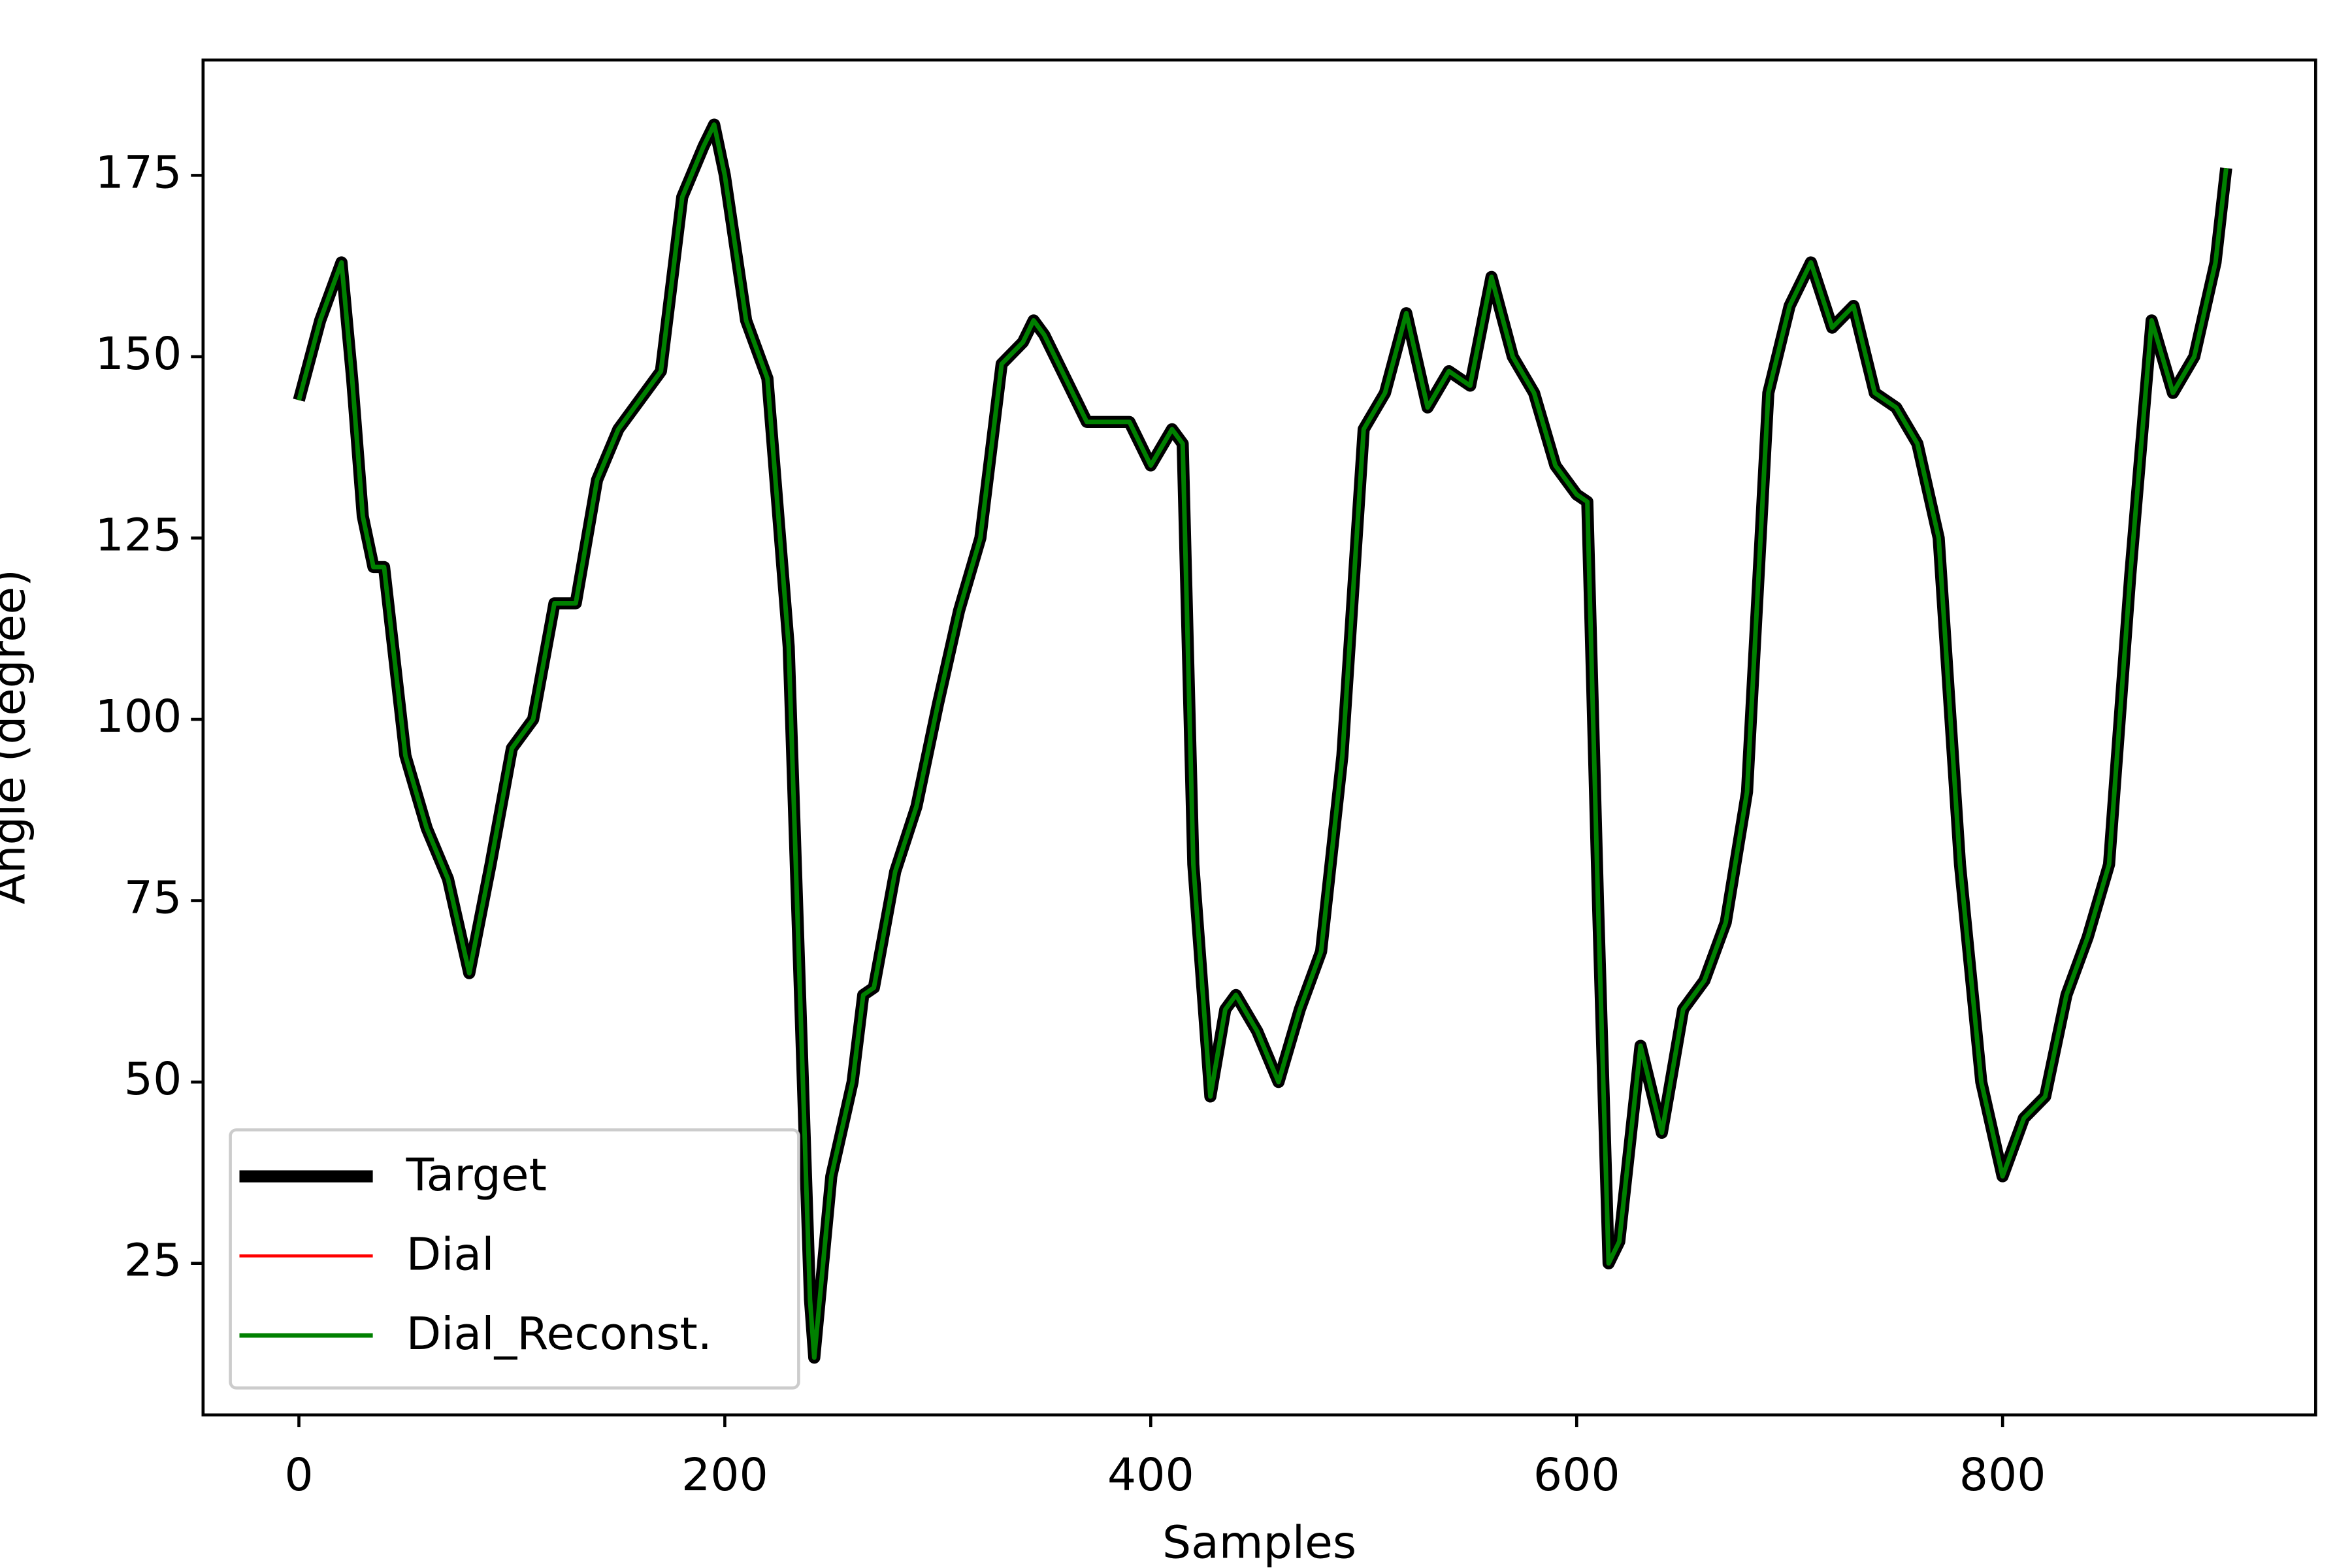  What do you see at coordinates (138, 173) in the screenshot?
I see `y-tick-label: 175` at bounding box center [138, 173].